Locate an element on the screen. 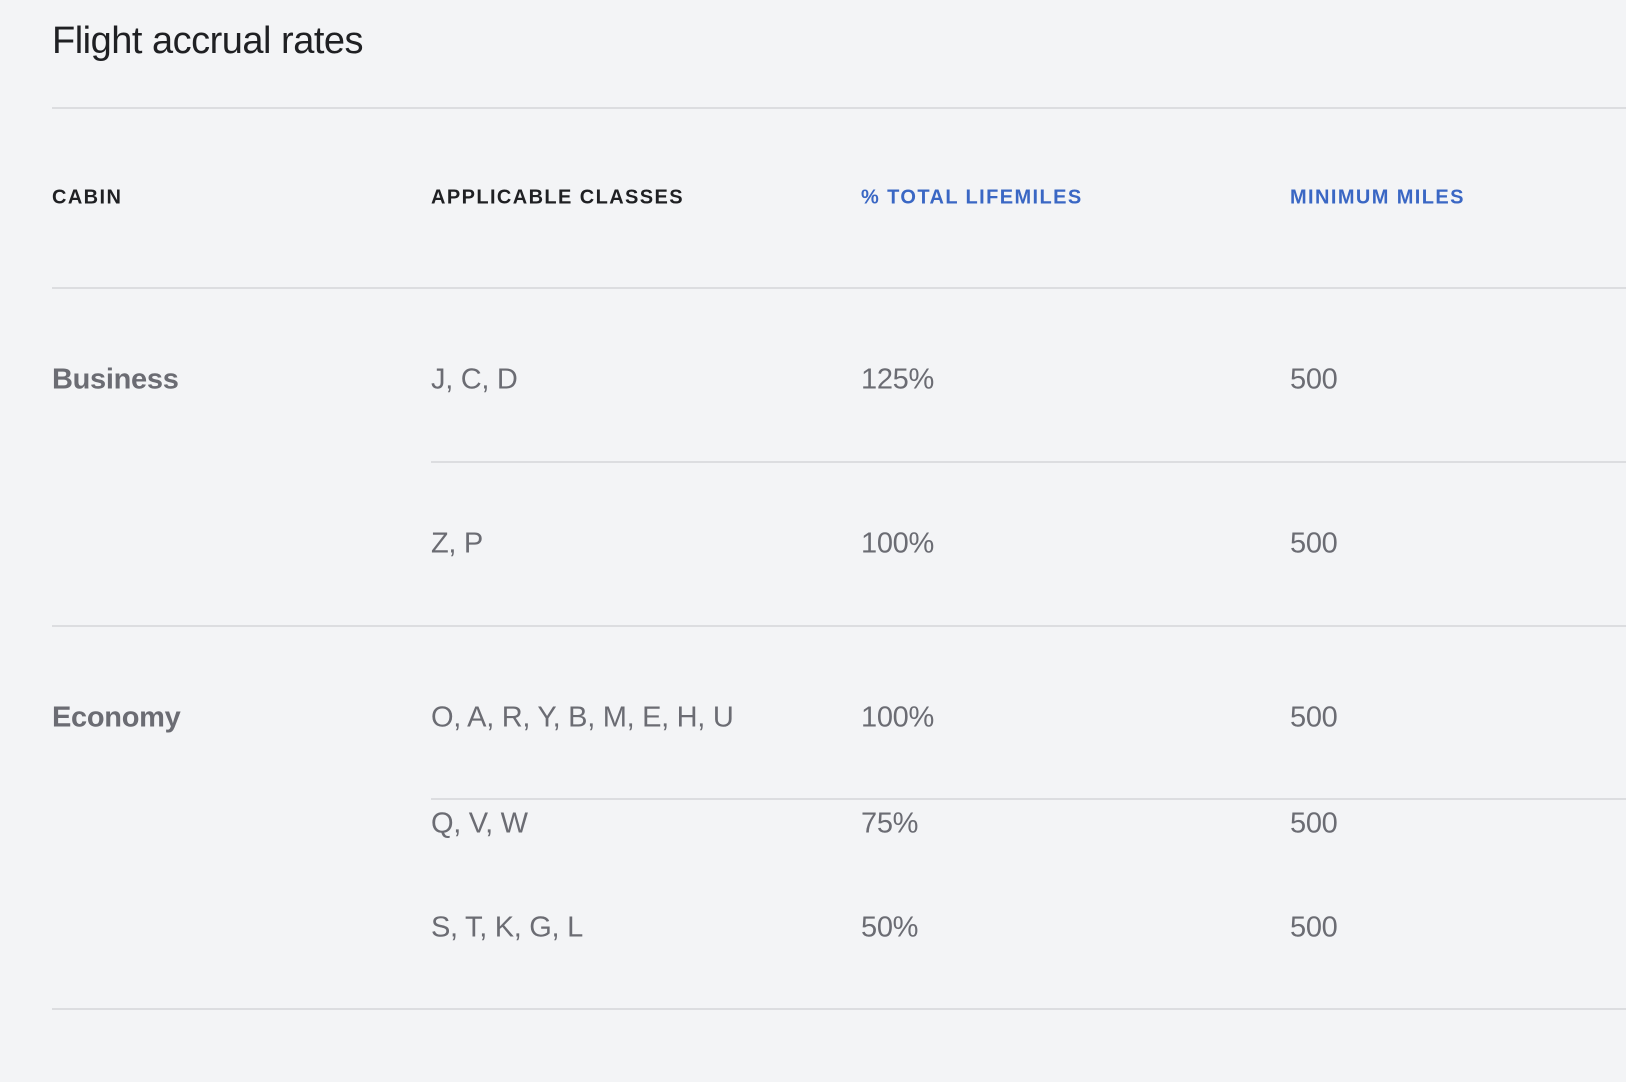 Image resolution: width=1626 pixels, height=1082 pixels. page-title: Flight accrual rates is located at coordinates (208, 41).